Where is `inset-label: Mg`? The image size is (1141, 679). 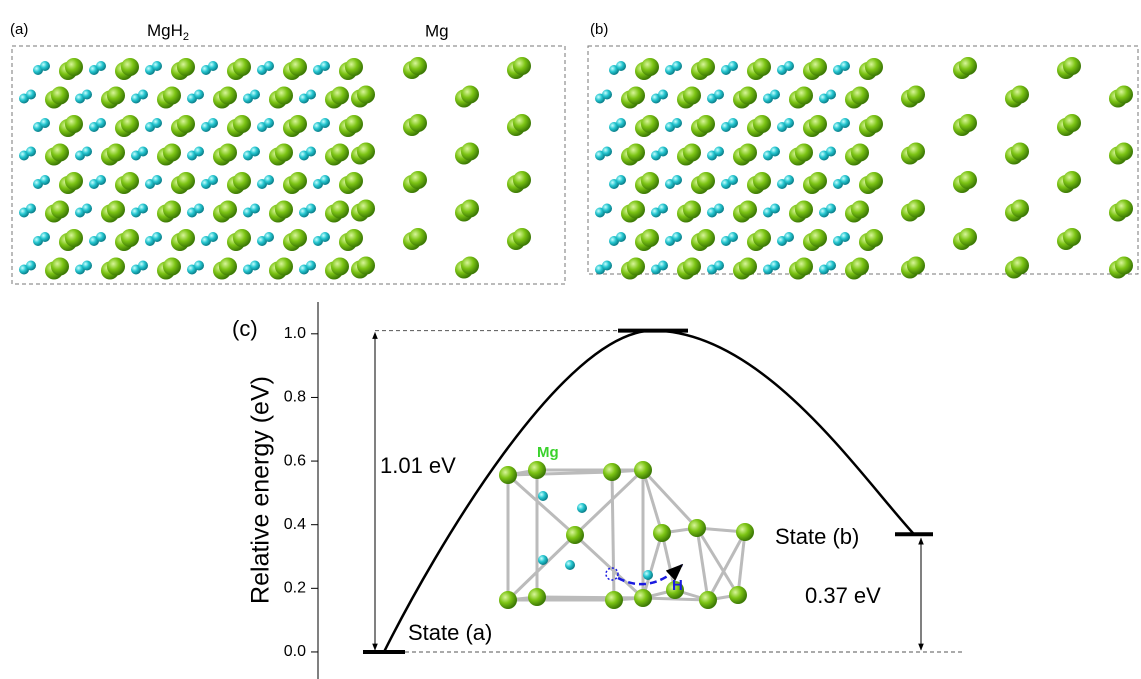
inset-label: Mg is located at coordinates (548, 452).